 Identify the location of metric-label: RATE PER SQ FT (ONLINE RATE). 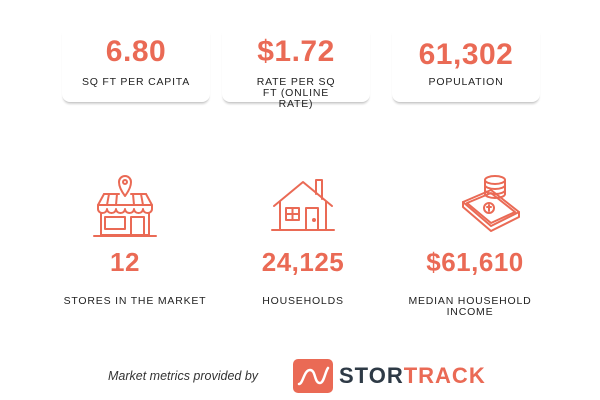
(296, 93).